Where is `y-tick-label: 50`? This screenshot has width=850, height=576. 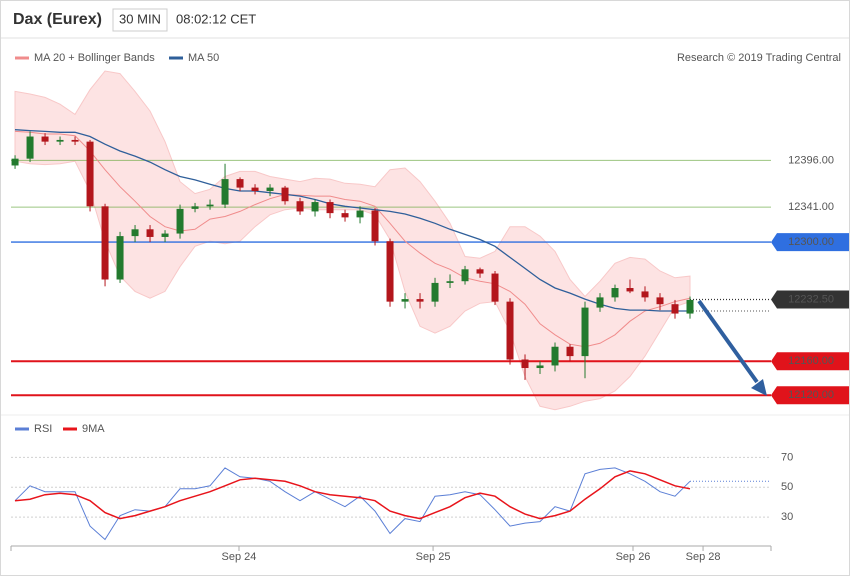
y-tick-label: 50 is located at coordinates (787, 487).